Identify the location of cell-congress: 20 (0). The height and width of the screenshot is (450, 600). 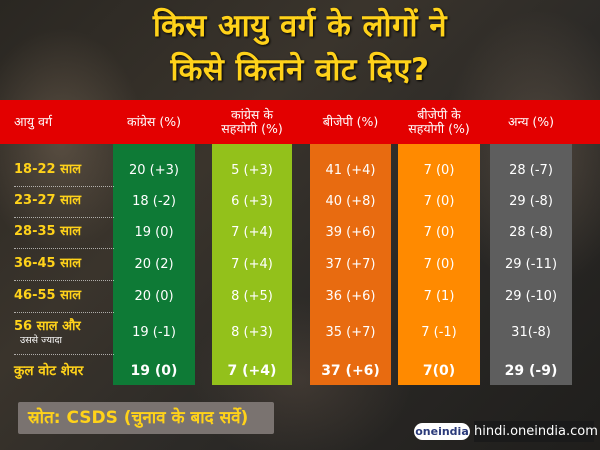
(154, 296).